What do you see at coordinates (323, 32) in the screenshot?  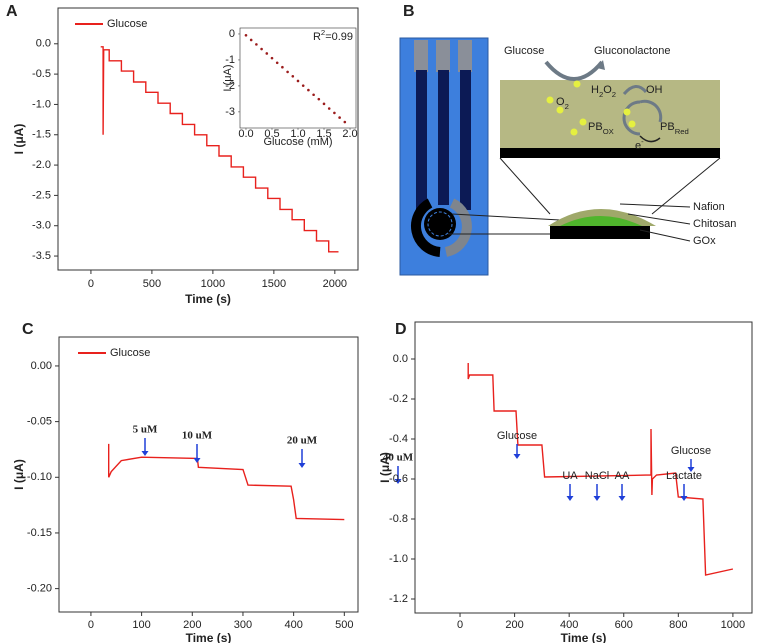 I see `superscript: 2` at bounding box center [323, 32].